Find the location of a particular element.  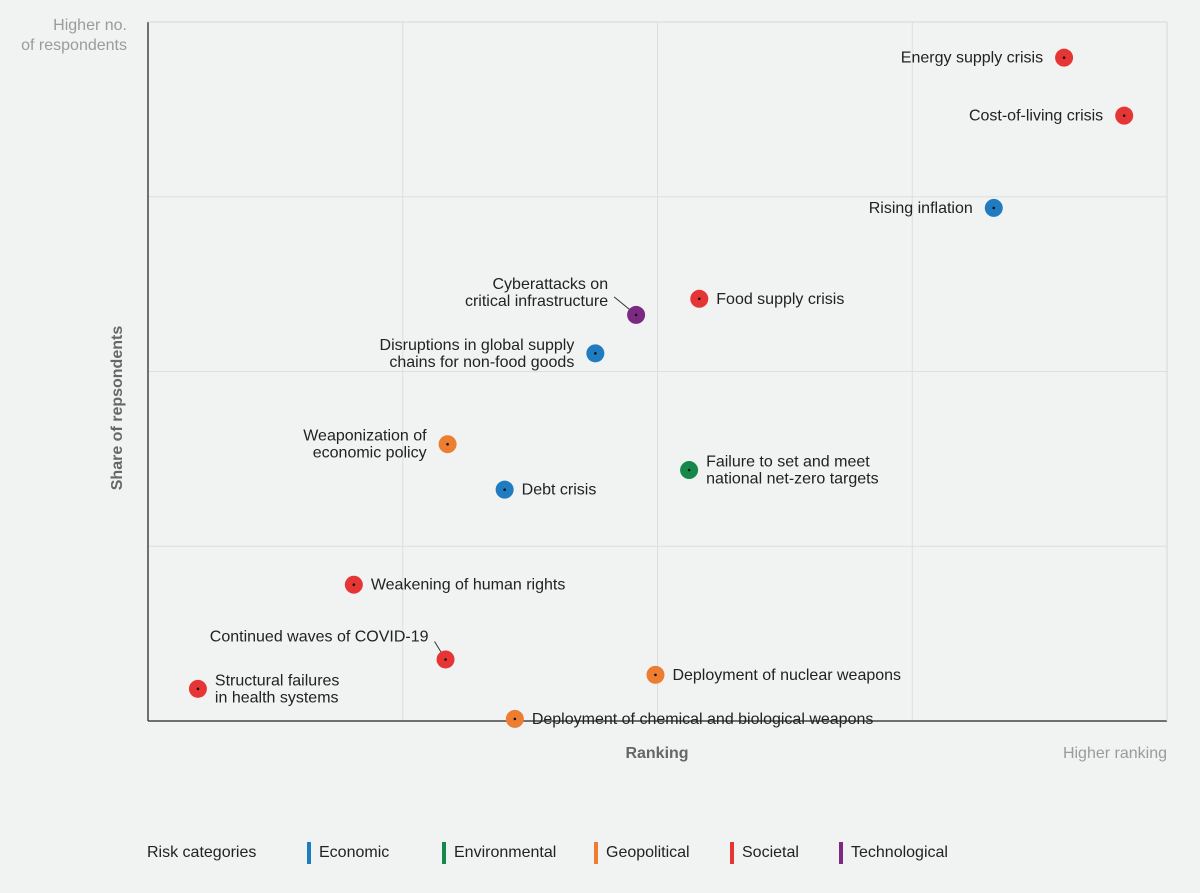

legend-label-economic: Economic is located at coordinates (354, 852).